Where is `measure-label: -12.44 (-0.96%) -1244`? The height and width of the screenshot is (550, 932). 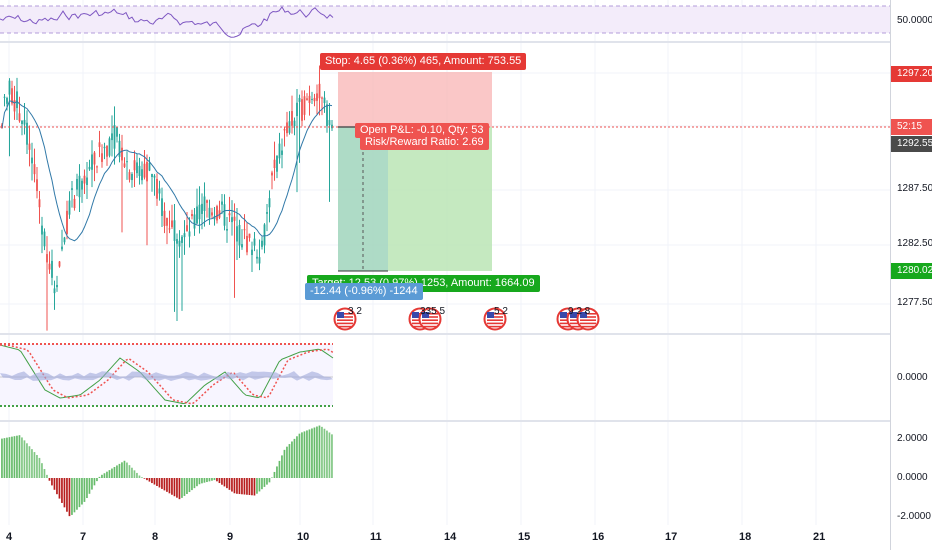
measure-label: -12.44 (-0.96%) -1244 is located at coordinates (364, 291).